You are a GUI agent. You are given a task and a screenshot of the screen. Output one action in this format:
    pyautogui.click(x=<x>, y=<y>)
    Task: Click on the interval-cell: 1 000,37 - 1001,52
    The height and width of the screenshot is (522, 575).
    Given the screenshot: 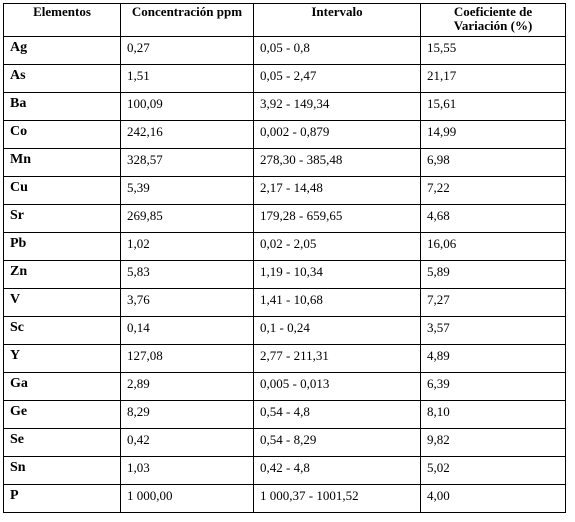 What is the action you would take?
    pyautogui.click(x=337, y=498)
    